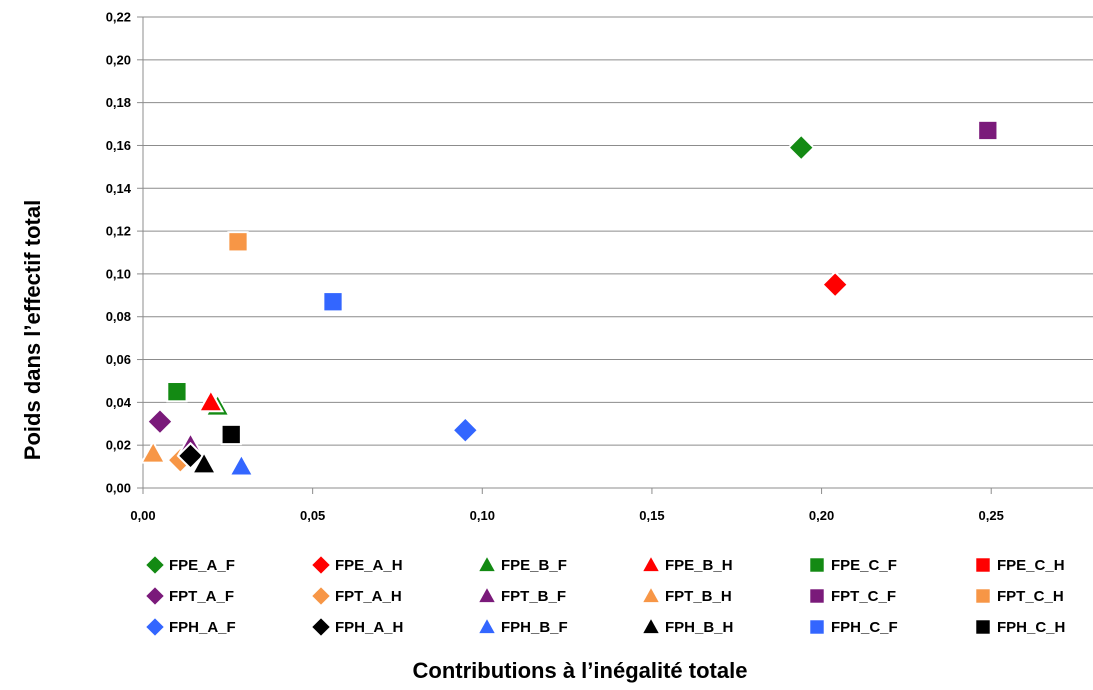 The height and width of the screenshot is (690, 1093). I want to click on legend-label: FPH_C_H, so click(1031, 627).